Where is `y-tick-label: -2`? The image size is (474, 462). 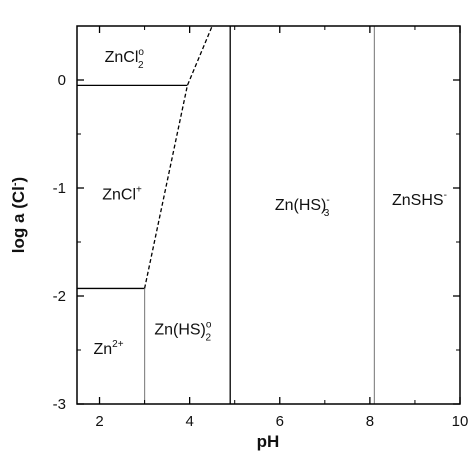 y-tick-label: -2 is located at coordinates (59, 296).